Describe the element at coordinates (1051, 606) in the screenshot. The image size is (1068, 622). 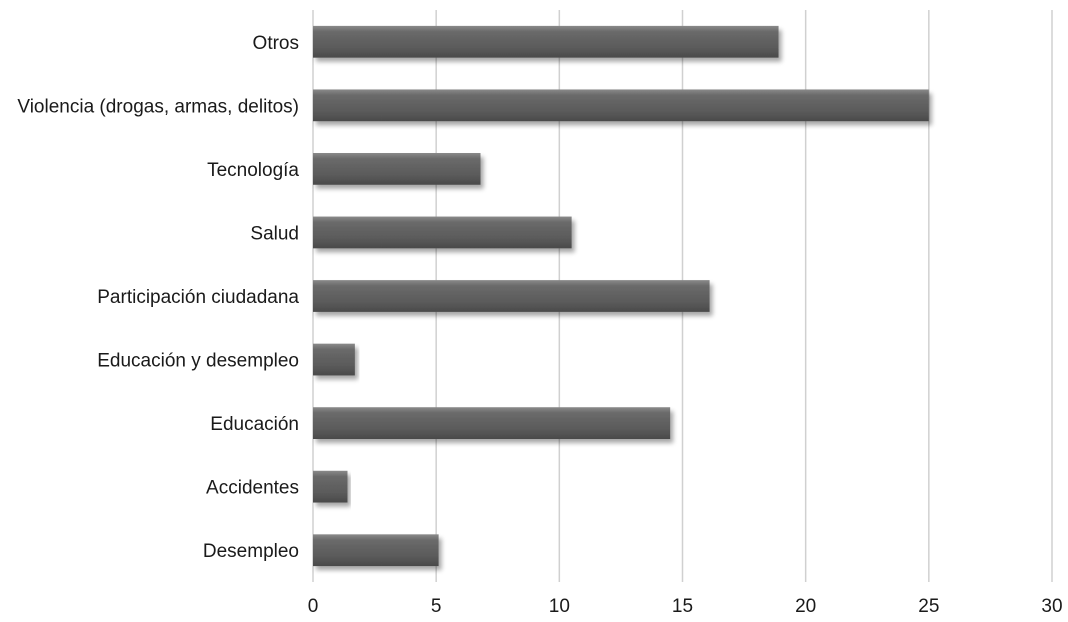
I see `x-tick-label: 30` at that location.